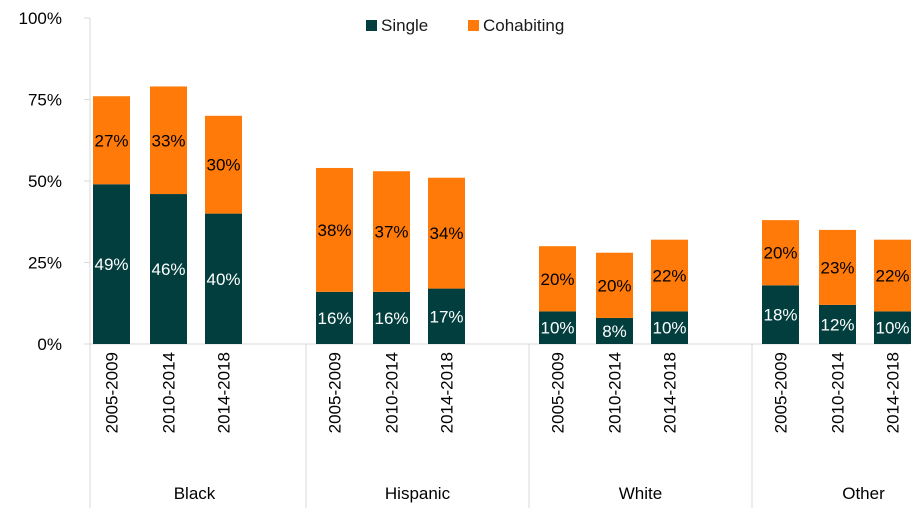 The image size is (911, 508). Describe the element at coordinates (45, 100) in the screenshot. I see `y-tick-label: 75%` at that location.